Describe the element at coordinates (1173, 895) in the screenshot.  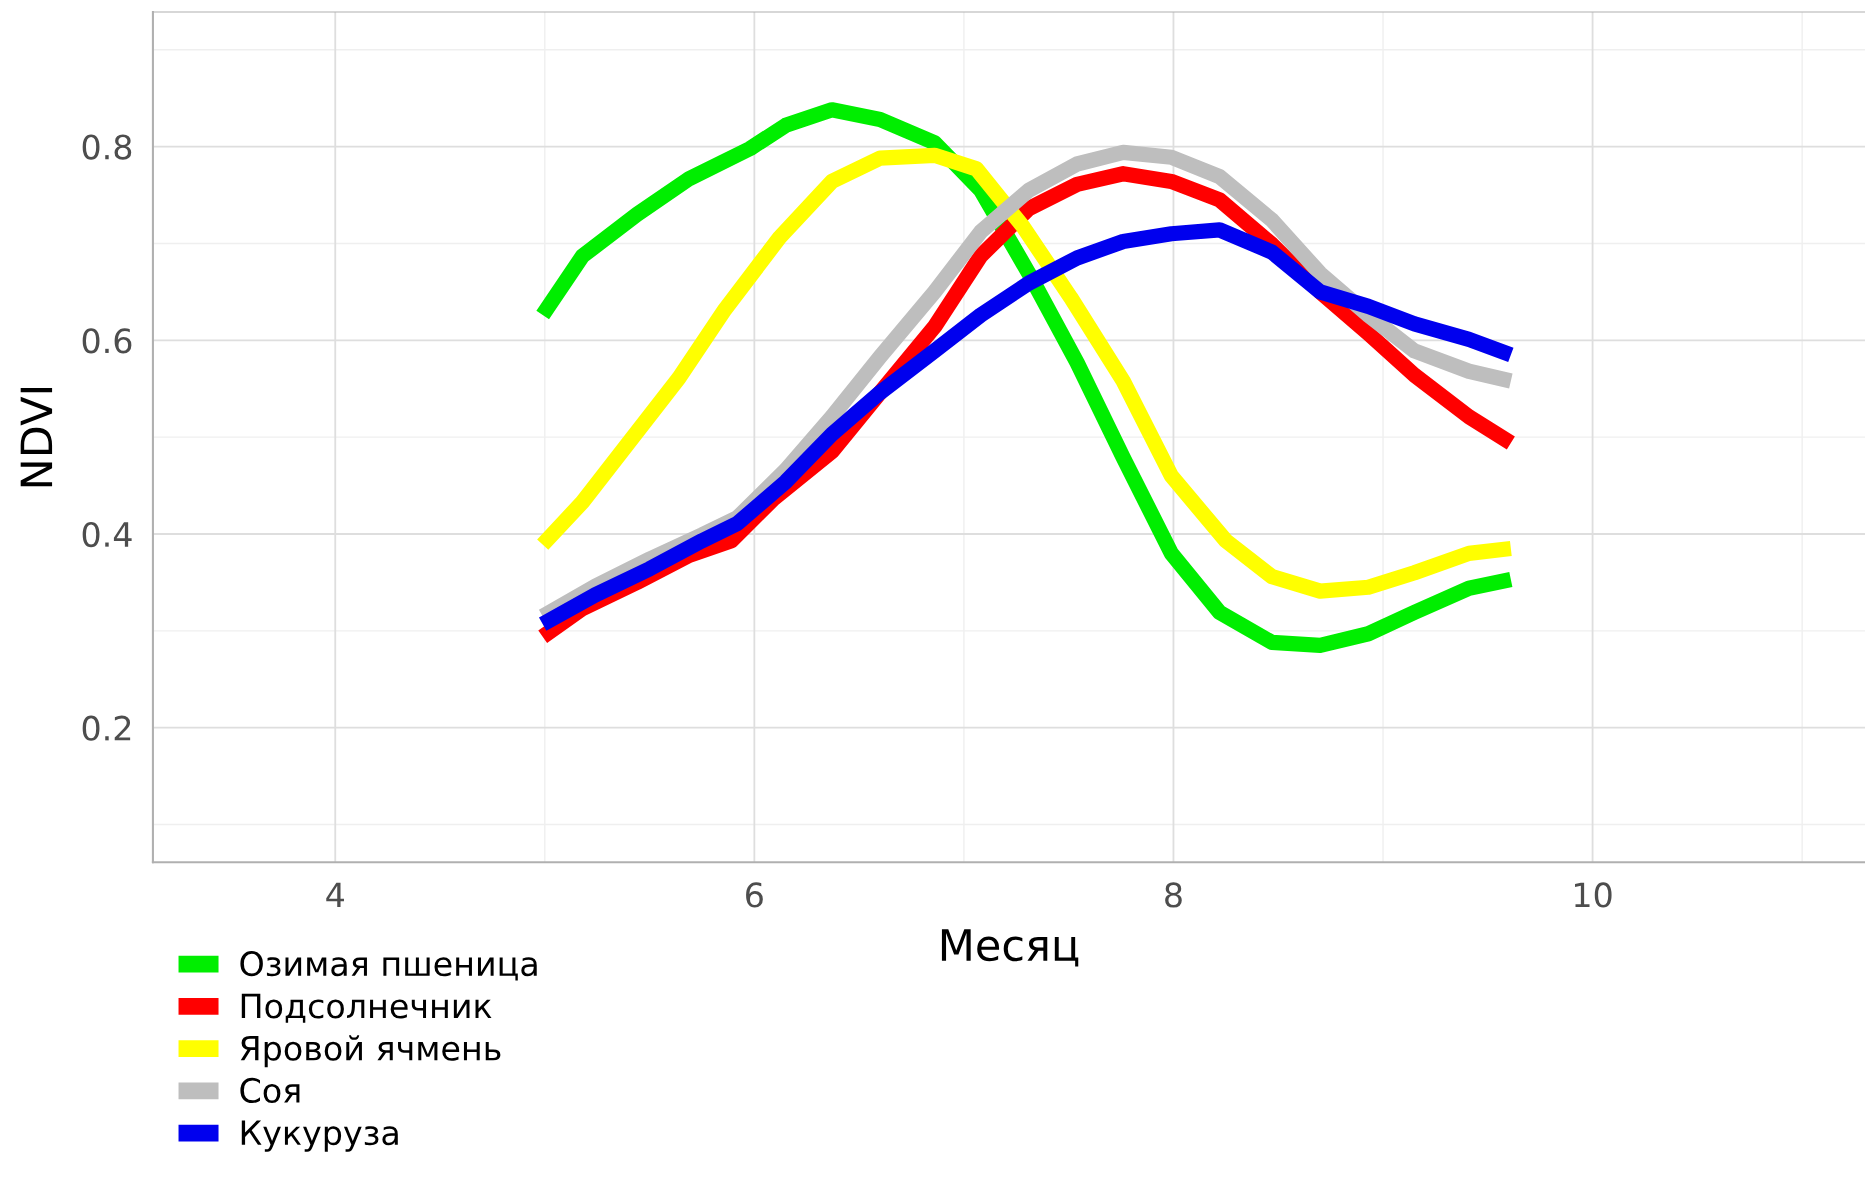
I see `x-tick-label: 8` at that location.